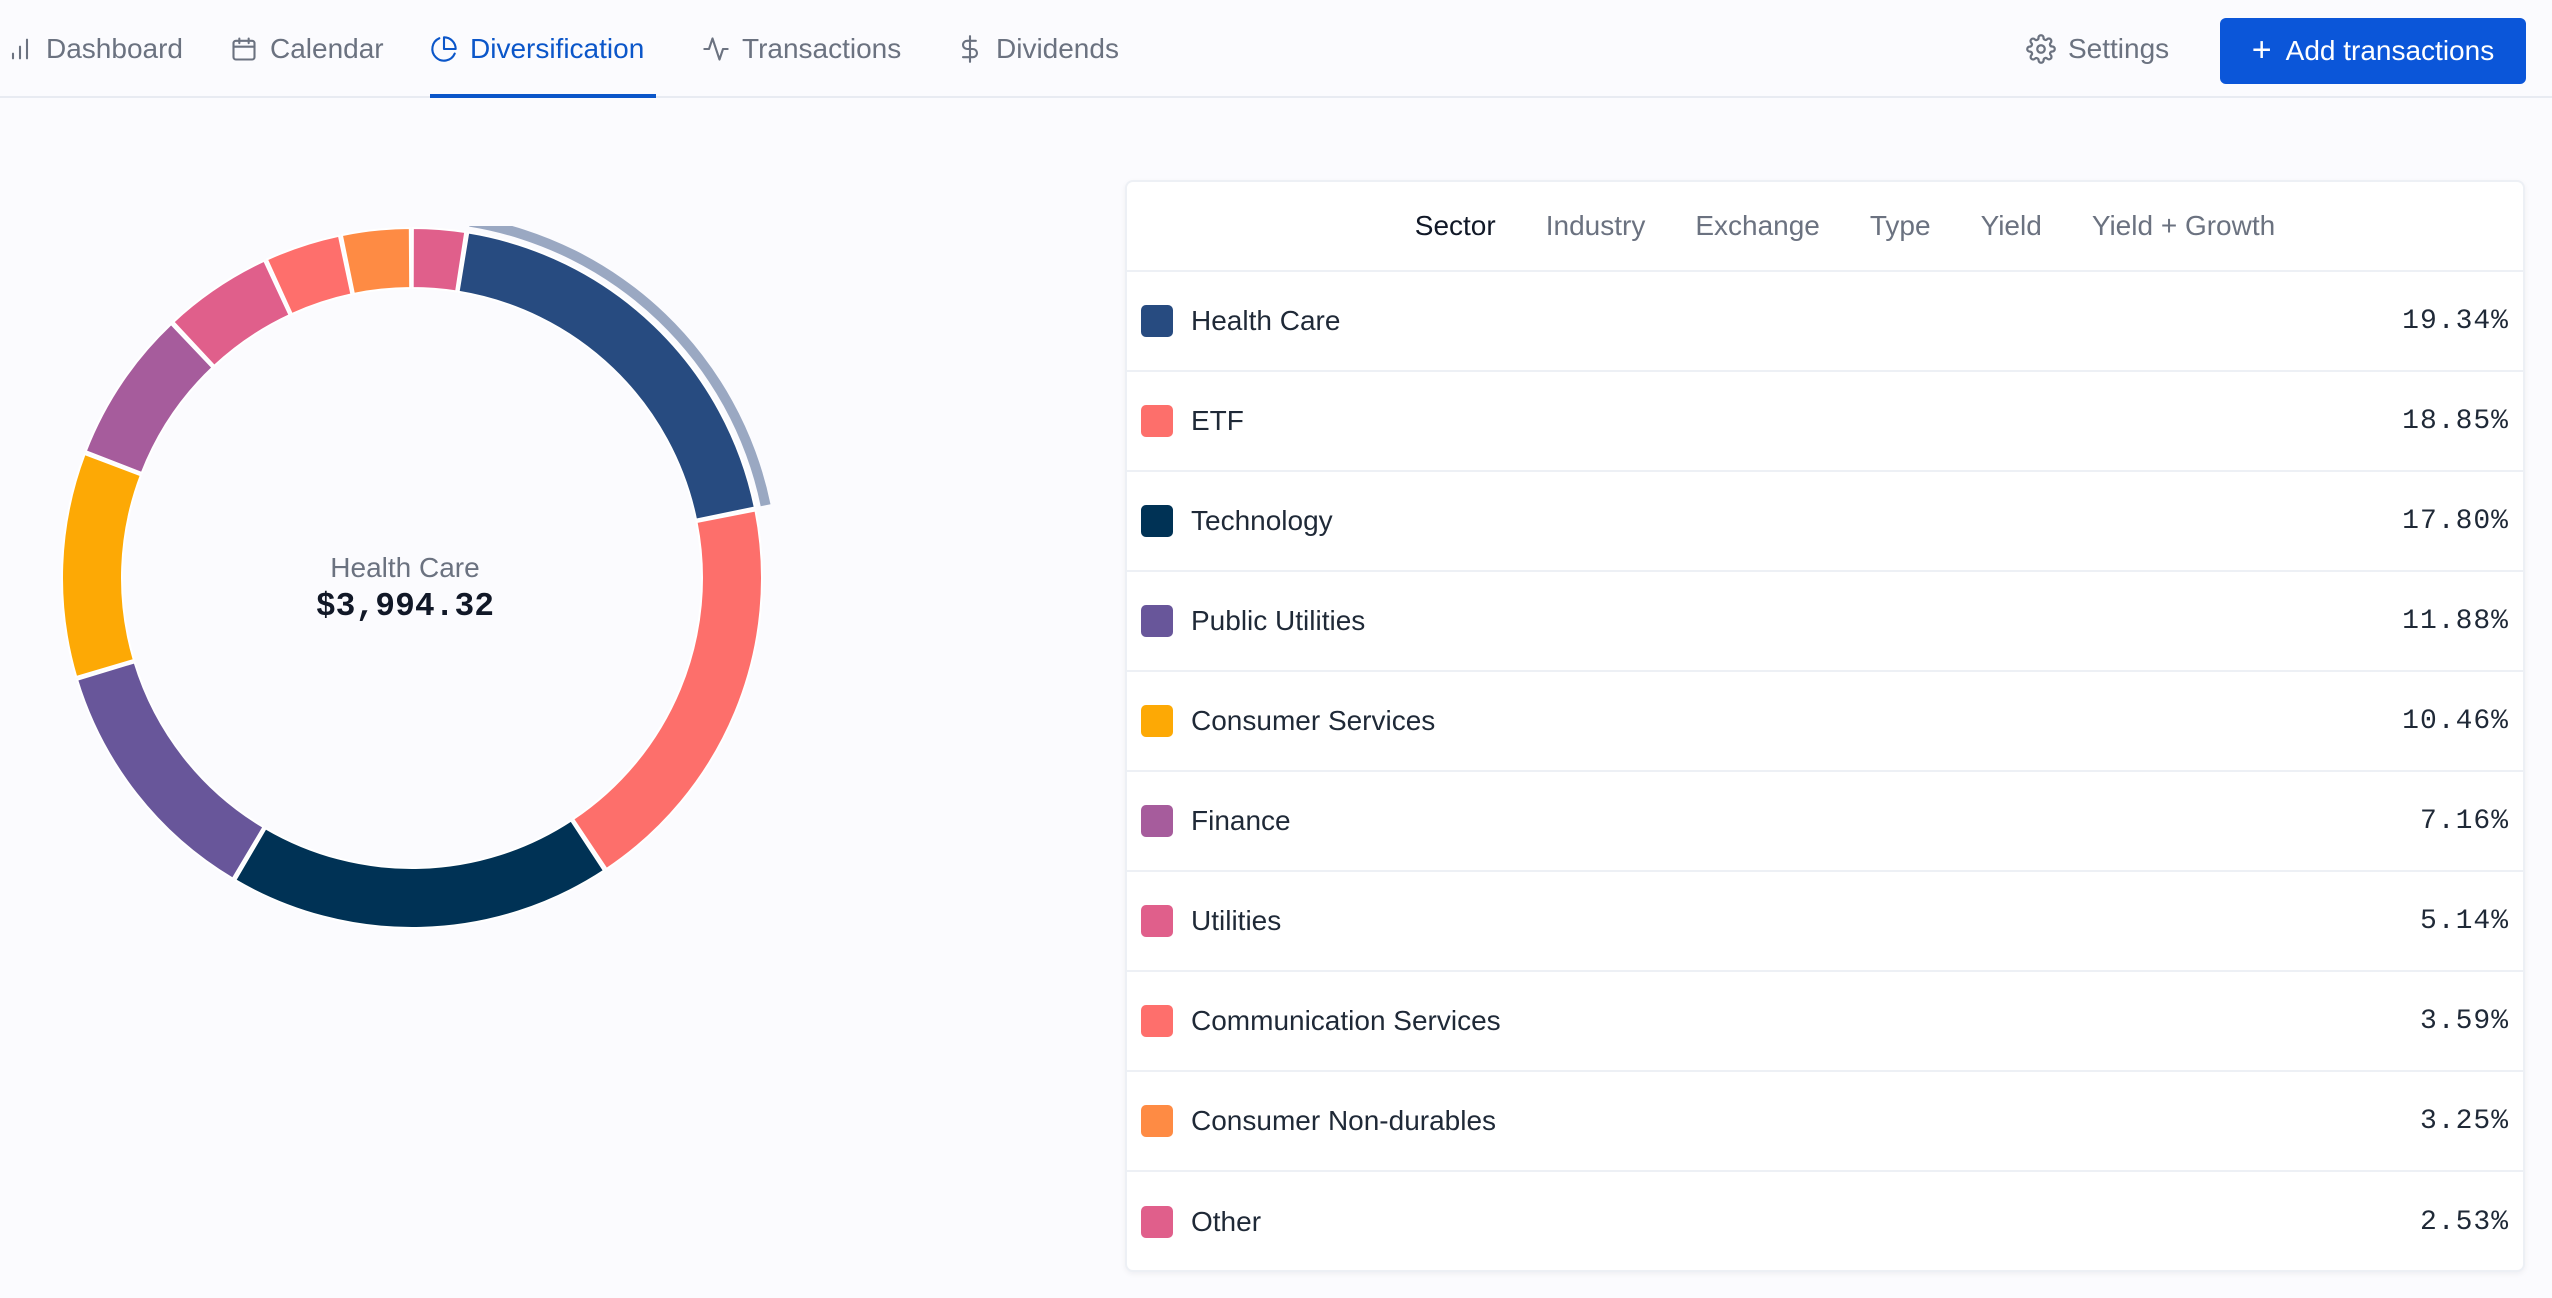 The width and height of the screenshot is (2552, 1298). What do you see at coordinates (1825, 522) in the screenshot?
I see `sector-row: Technology 17.80%` at bounding box center [1825, 522].